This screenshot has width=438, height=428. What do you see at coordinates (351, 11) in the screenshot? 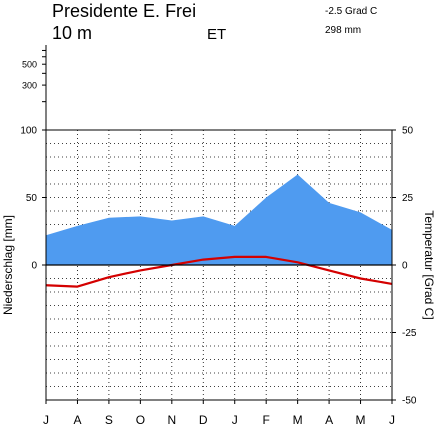
I see `mean-temp-label: -2.5 Grad C` at bounding box center [351, 11].